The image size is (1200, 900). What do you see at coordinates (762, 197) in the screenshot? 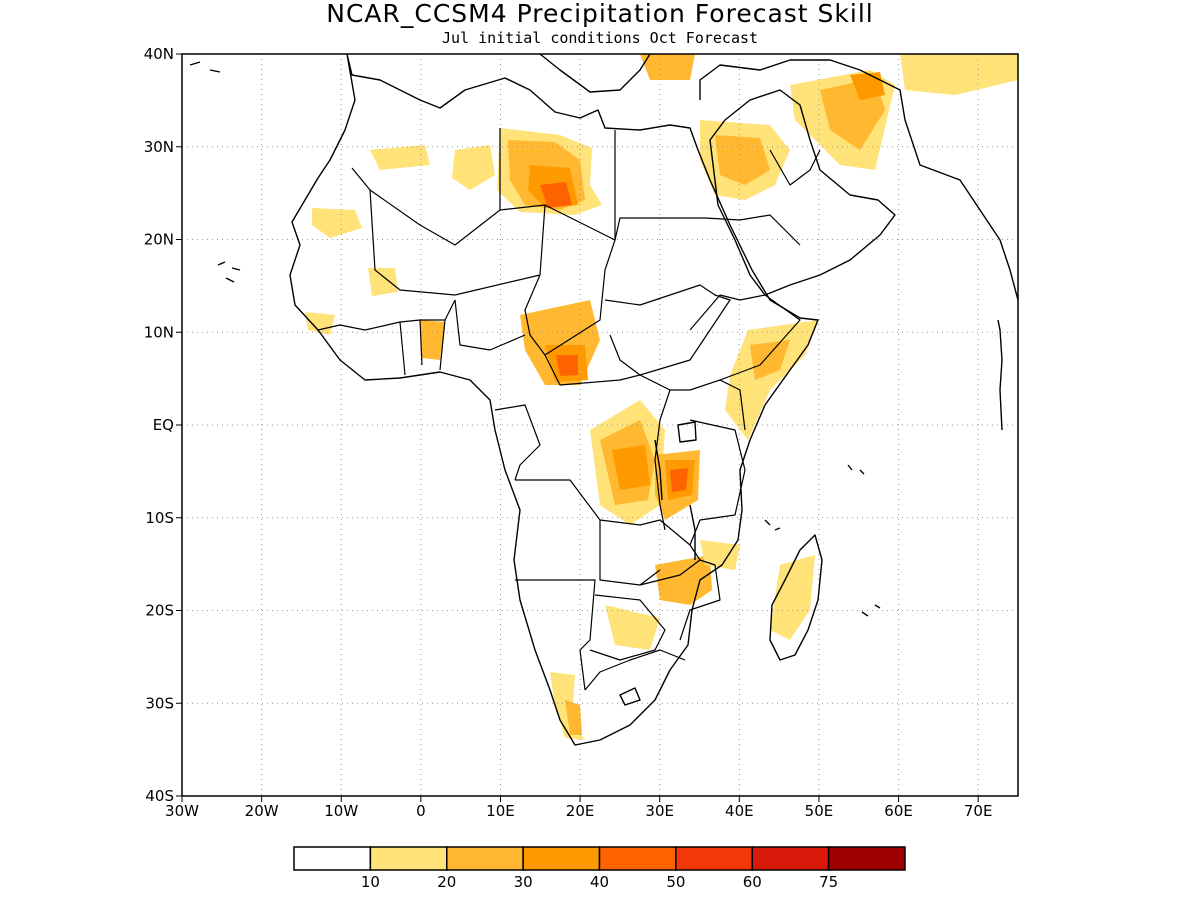
I see `border-middle-east` at bounding box center [762, 197].